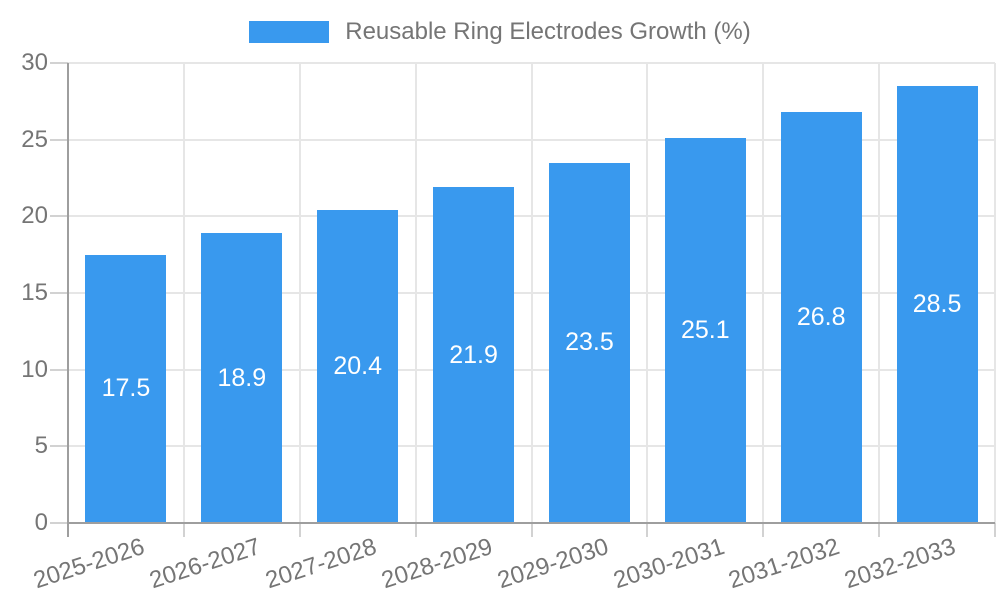 This screenshot has width=1000, height=600. Describe the element at coordinates (205, 564) in the screenshot. I see `x-tick-label: 2026-2027` at that location.